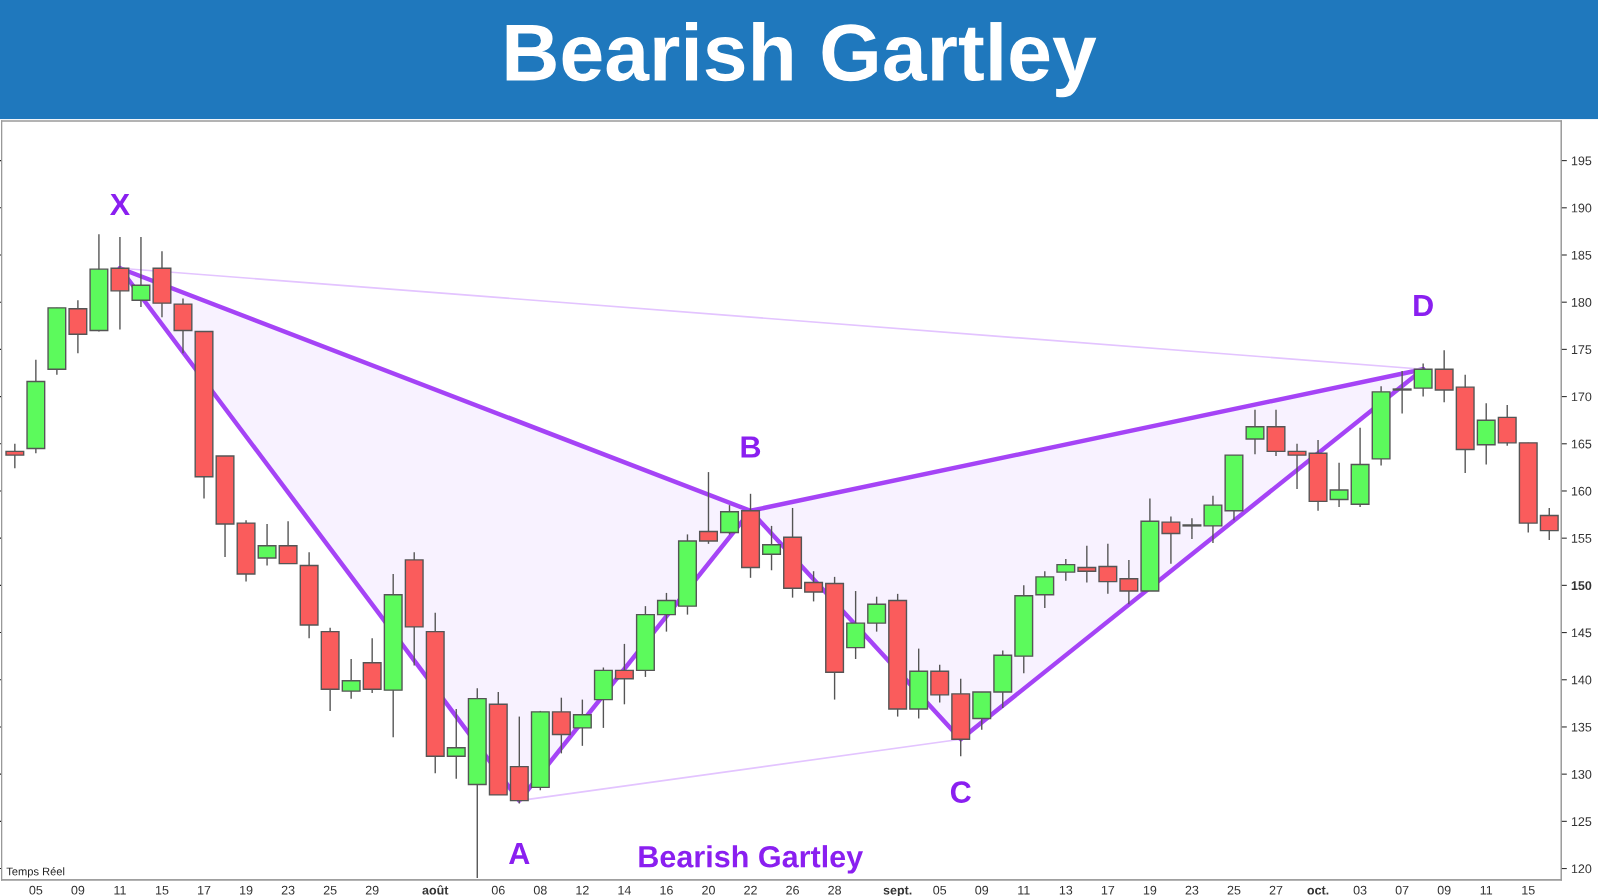 The height and width of the screenshot is (896, 1598). What do you see at coordinates (372, 890) in the screenshot?
I see `x-tick-label: 29` at bounding box center [372, 890].